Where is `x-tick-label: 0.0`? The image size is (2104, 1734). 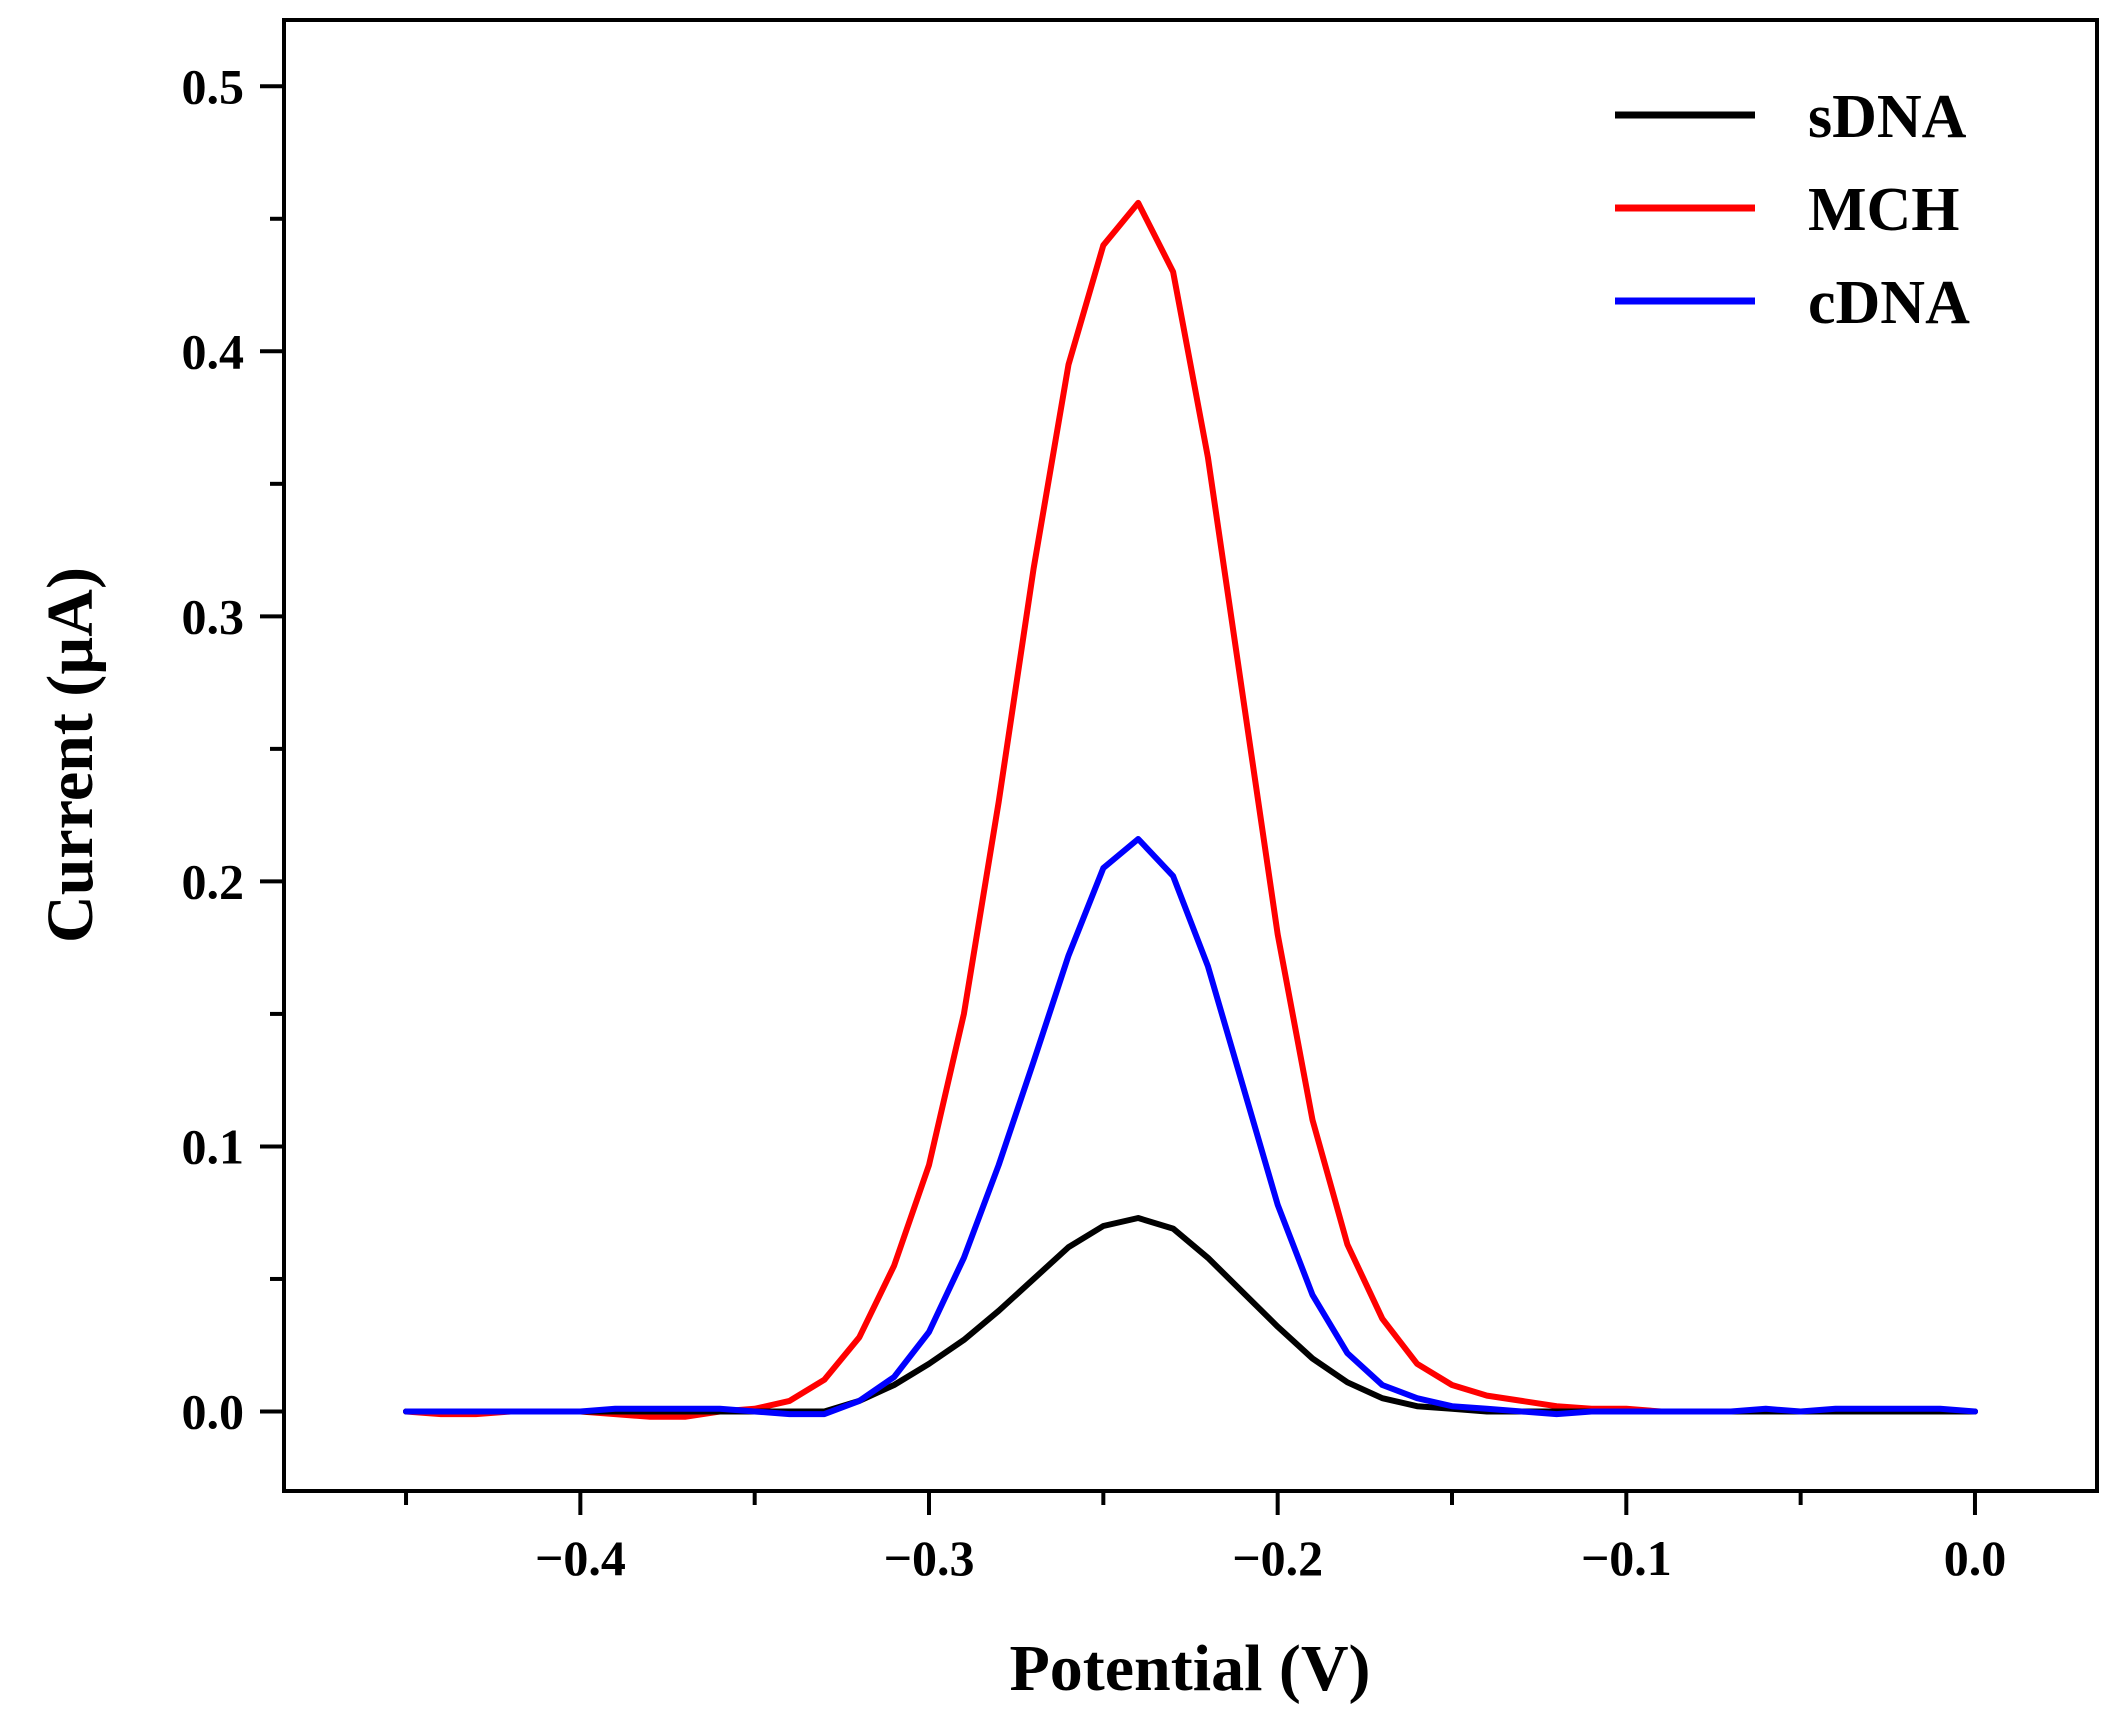 x-tick-label: 0.0 is located at coordinates (1975, 1558).